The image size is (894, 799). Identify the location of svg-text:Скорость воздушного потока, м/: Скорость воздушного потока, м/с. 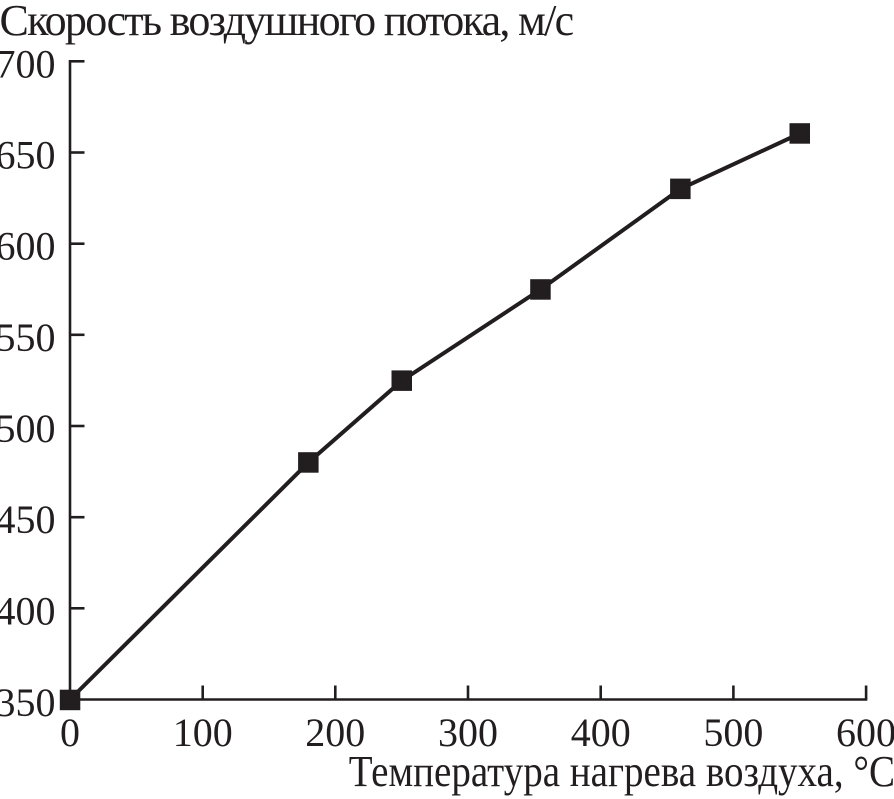
(287, 22).